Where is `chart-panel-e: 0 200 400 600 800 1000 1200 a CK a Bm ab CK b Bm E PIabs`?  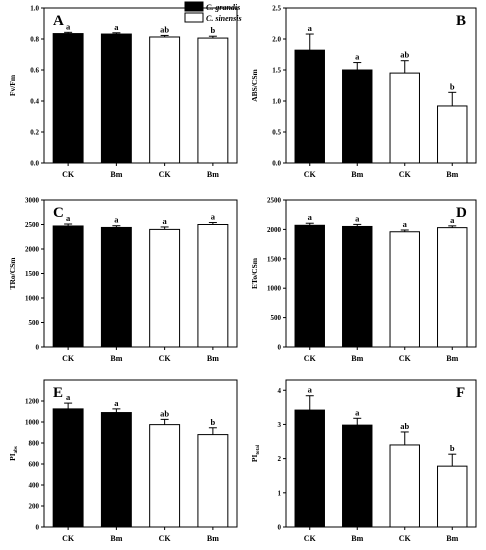 chart-panel-e: 0 200 400 600 800 1000 1200 a CK a Bm ab CK b Bm E PIabs is located at coordinates (123, 461).